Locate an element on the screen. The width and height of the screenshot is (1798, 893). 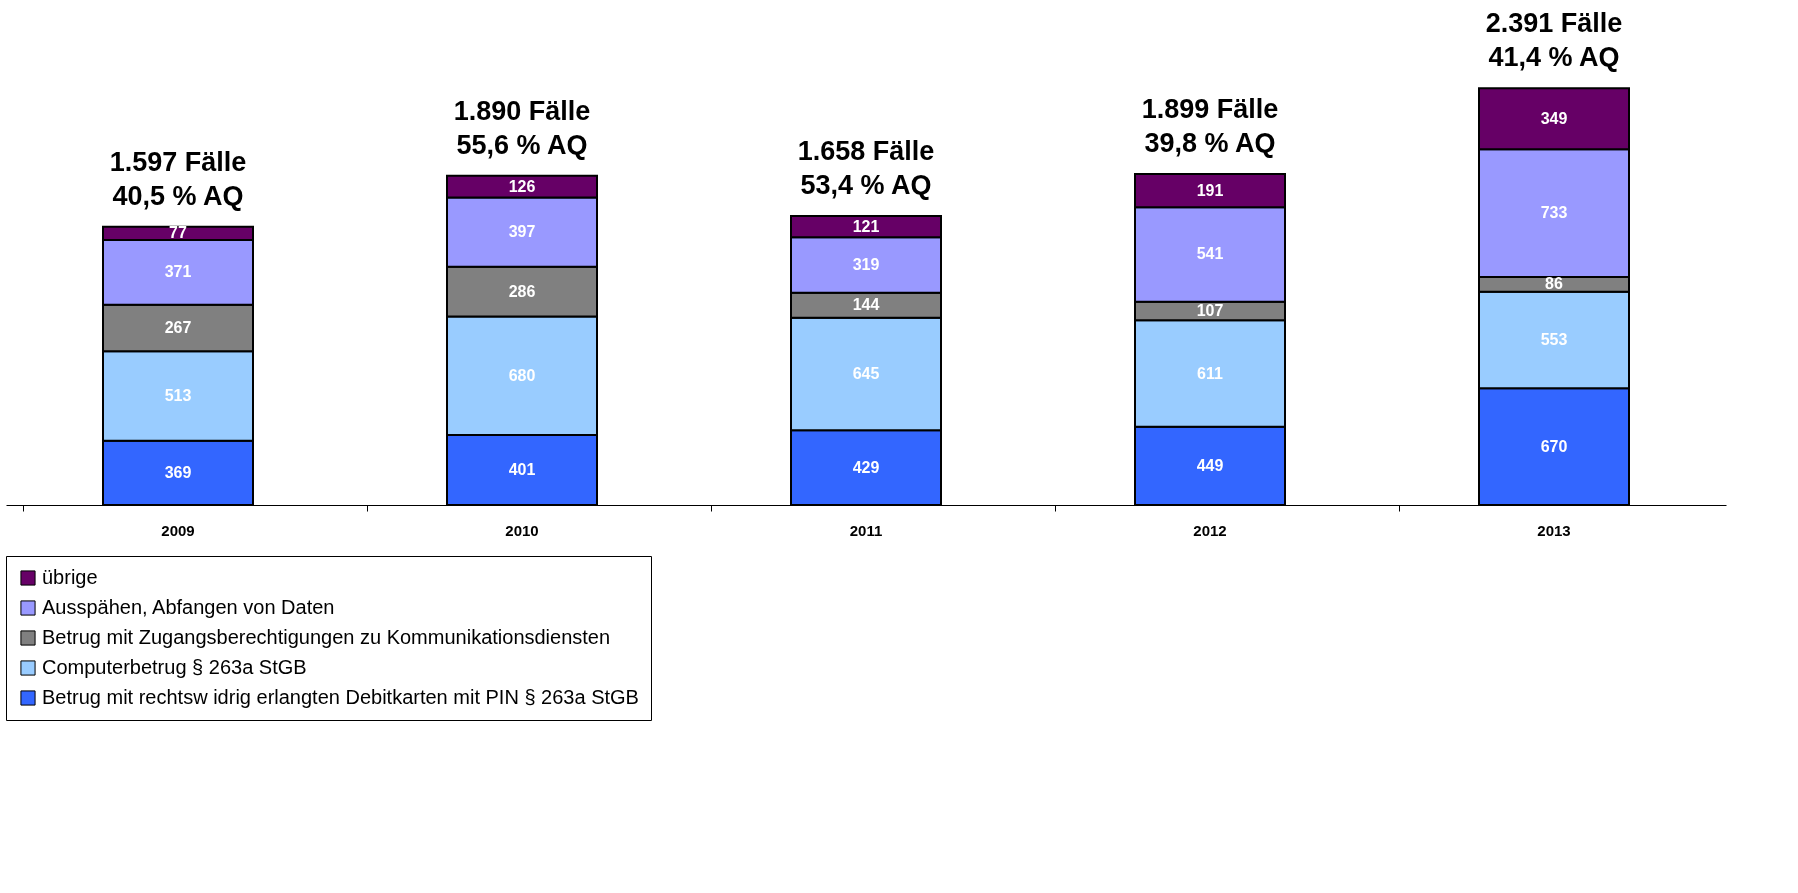
data-label: 513 is located at coordinates (178, 395).